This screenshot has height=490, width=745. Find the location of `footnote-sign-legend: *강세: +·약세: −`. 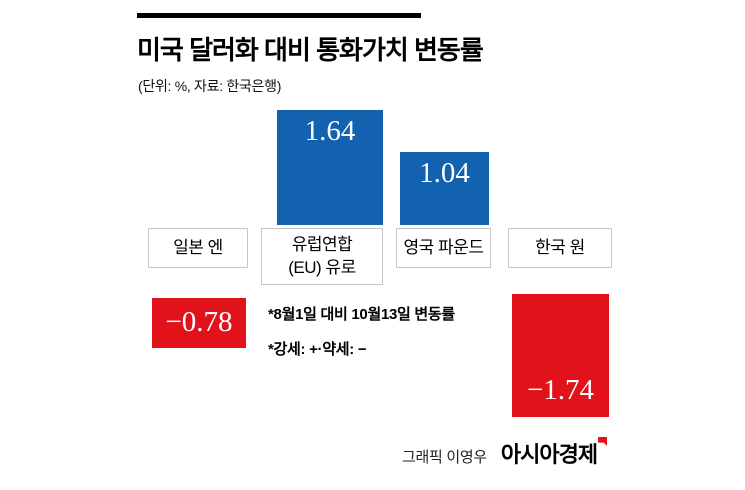

footnote-sign-legend: *강세: +·약세: − is located at coordinates (317, 349).